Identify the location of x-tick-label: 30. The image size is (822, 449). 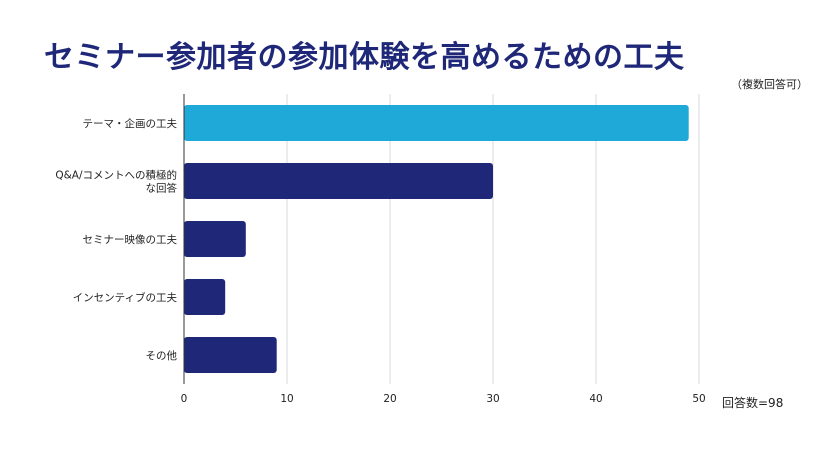
(492, 399).